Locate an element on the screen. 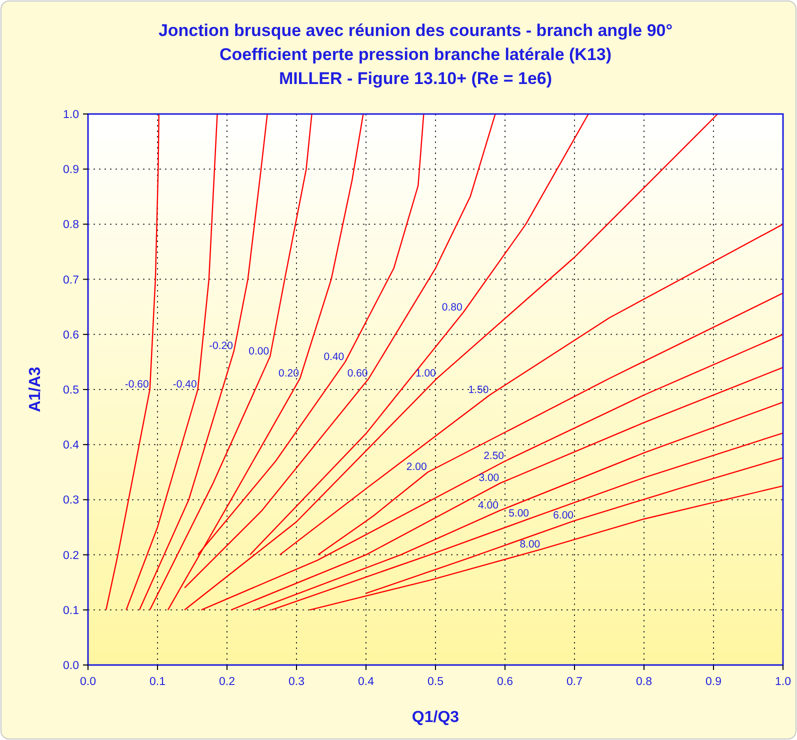 This screenshot has height=740, width=797. series-label: 3.00 is located at coordinates (489, 478).